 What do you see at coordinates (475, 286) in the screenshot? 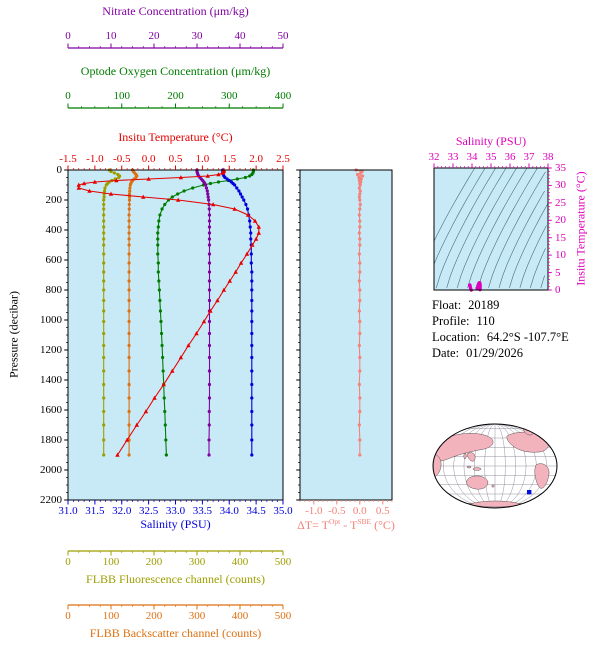
I see `ts-profile-points` at bounding box center [475, 286].